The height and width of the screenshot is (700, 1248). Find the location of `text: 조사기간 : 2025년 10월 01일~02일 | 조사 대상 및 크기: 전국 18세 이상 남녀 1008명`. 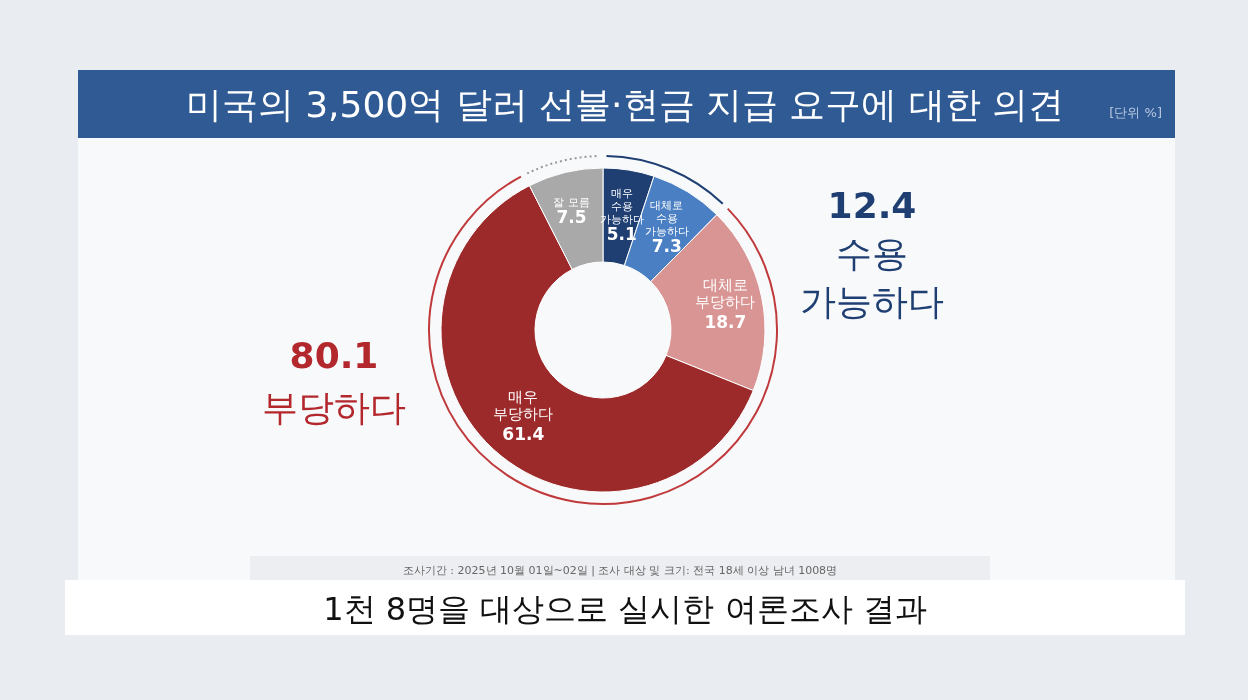

text: 조사기간 : 2025년 10월 01일~02일 | 조사 대상 및 크기: 전국 18세 이상 남녀 1008명 is located at coordinates (620, 570).